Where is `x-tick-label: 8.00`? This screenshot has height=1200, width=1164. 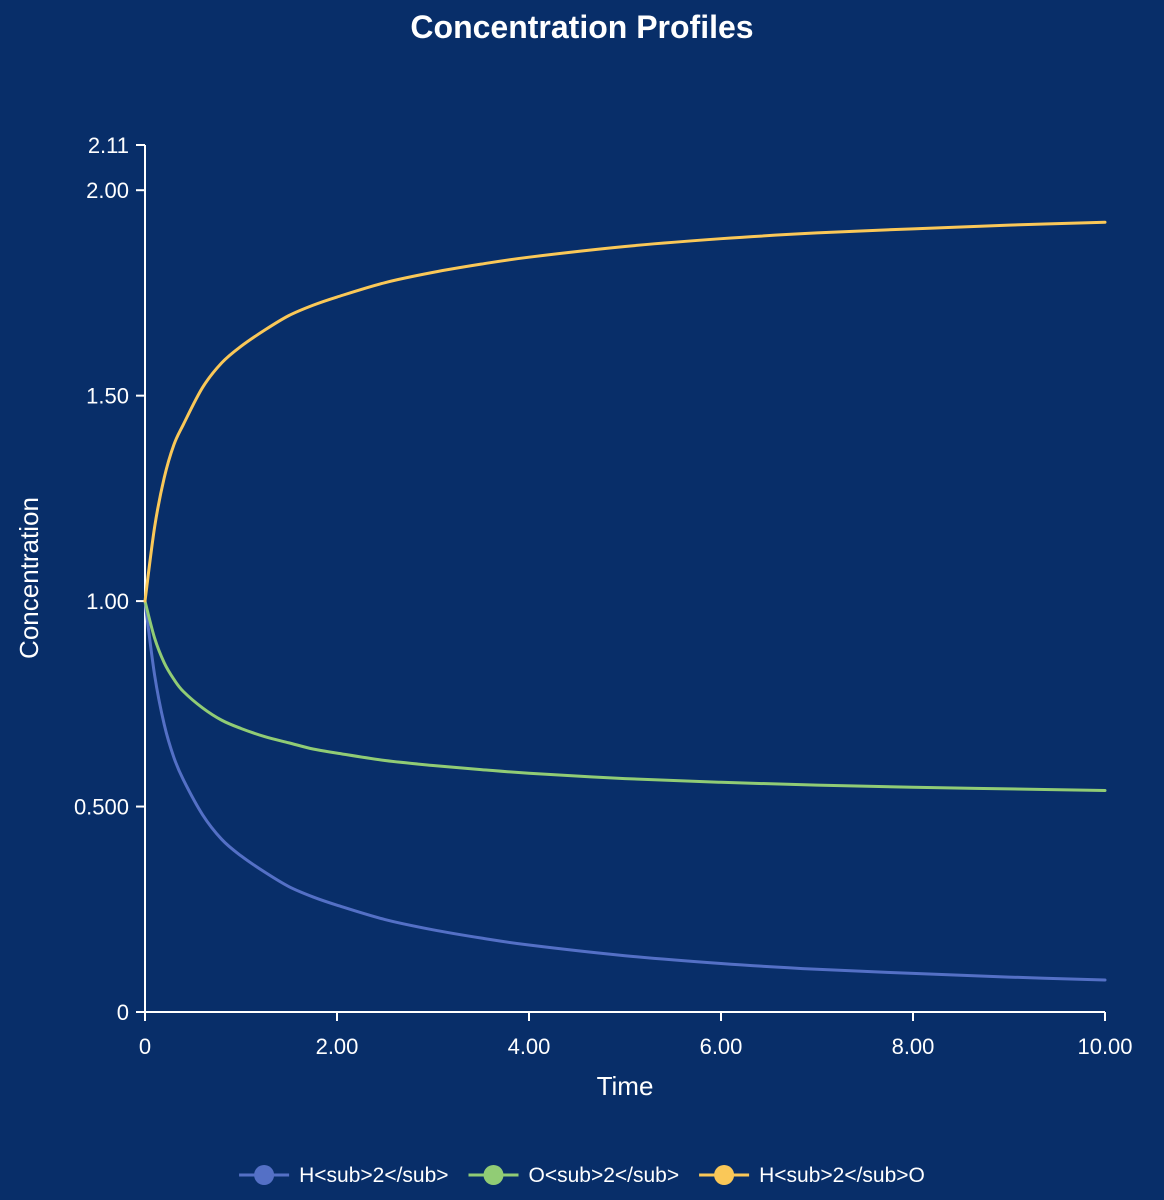 x-tick-label: 8.00 is located at coordinates (913, 1046).